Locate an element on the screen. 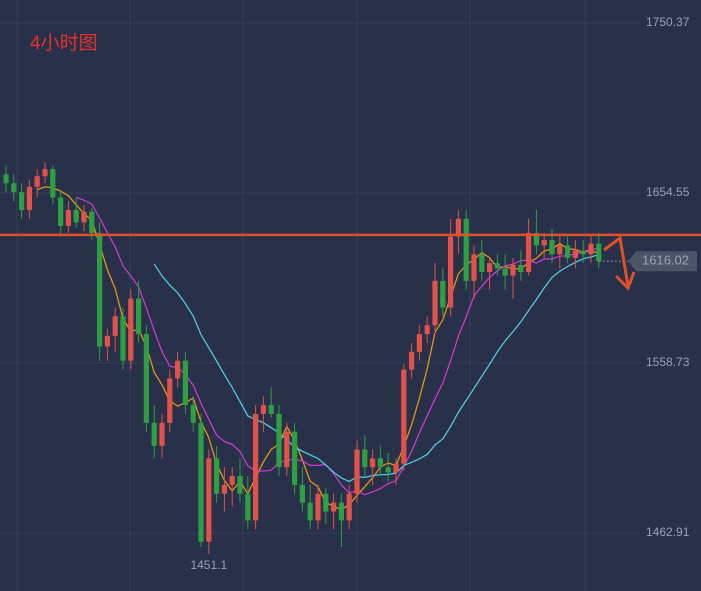 The image size is (701, 591). arrow-path is located at coordinates (616, 261).